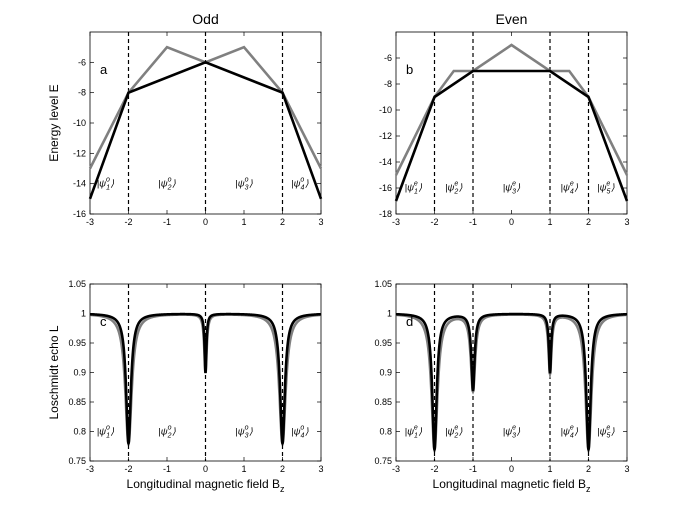  What do you see at coordinates (409, 321) in the screenshot?
I see `panel-letter: d` at bounding box center [409, 321].